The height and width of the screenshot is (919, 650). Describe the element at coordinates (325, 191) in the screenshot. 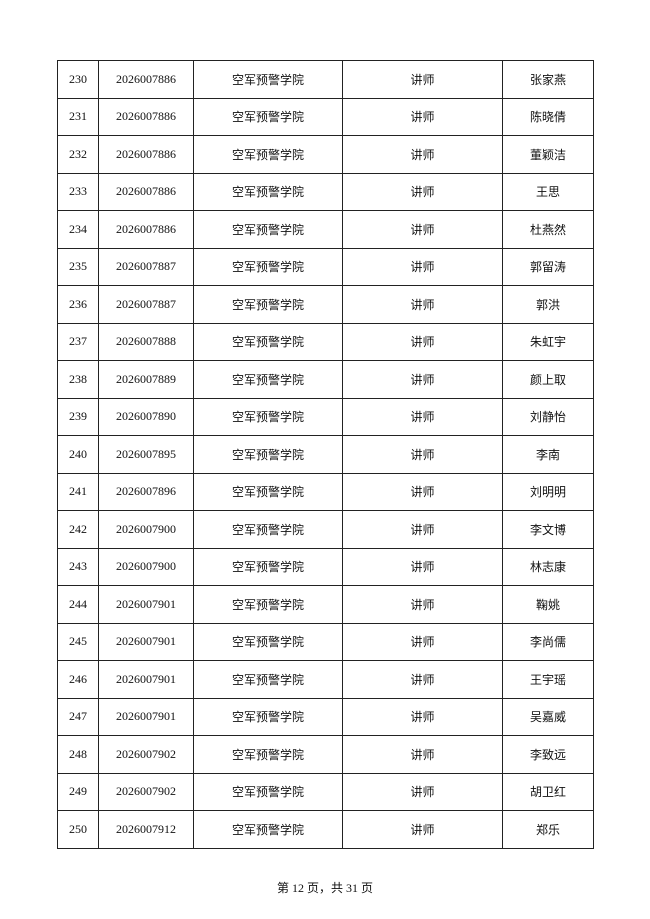

I see `table-row: 233 2026007886 空军预警学院 讲师 王思` at that location.